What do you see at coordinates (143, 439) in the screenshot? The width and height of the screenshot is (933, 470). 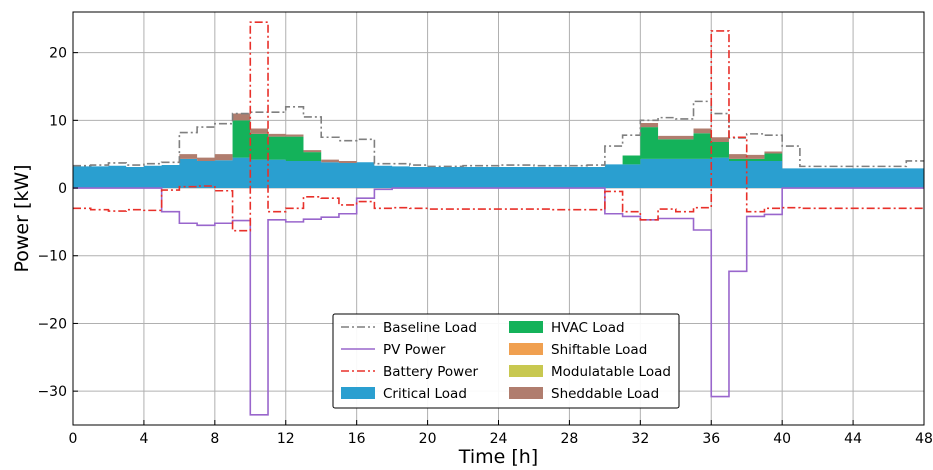 I see `x-tick-label: 4` at bounding box center [143, 439].